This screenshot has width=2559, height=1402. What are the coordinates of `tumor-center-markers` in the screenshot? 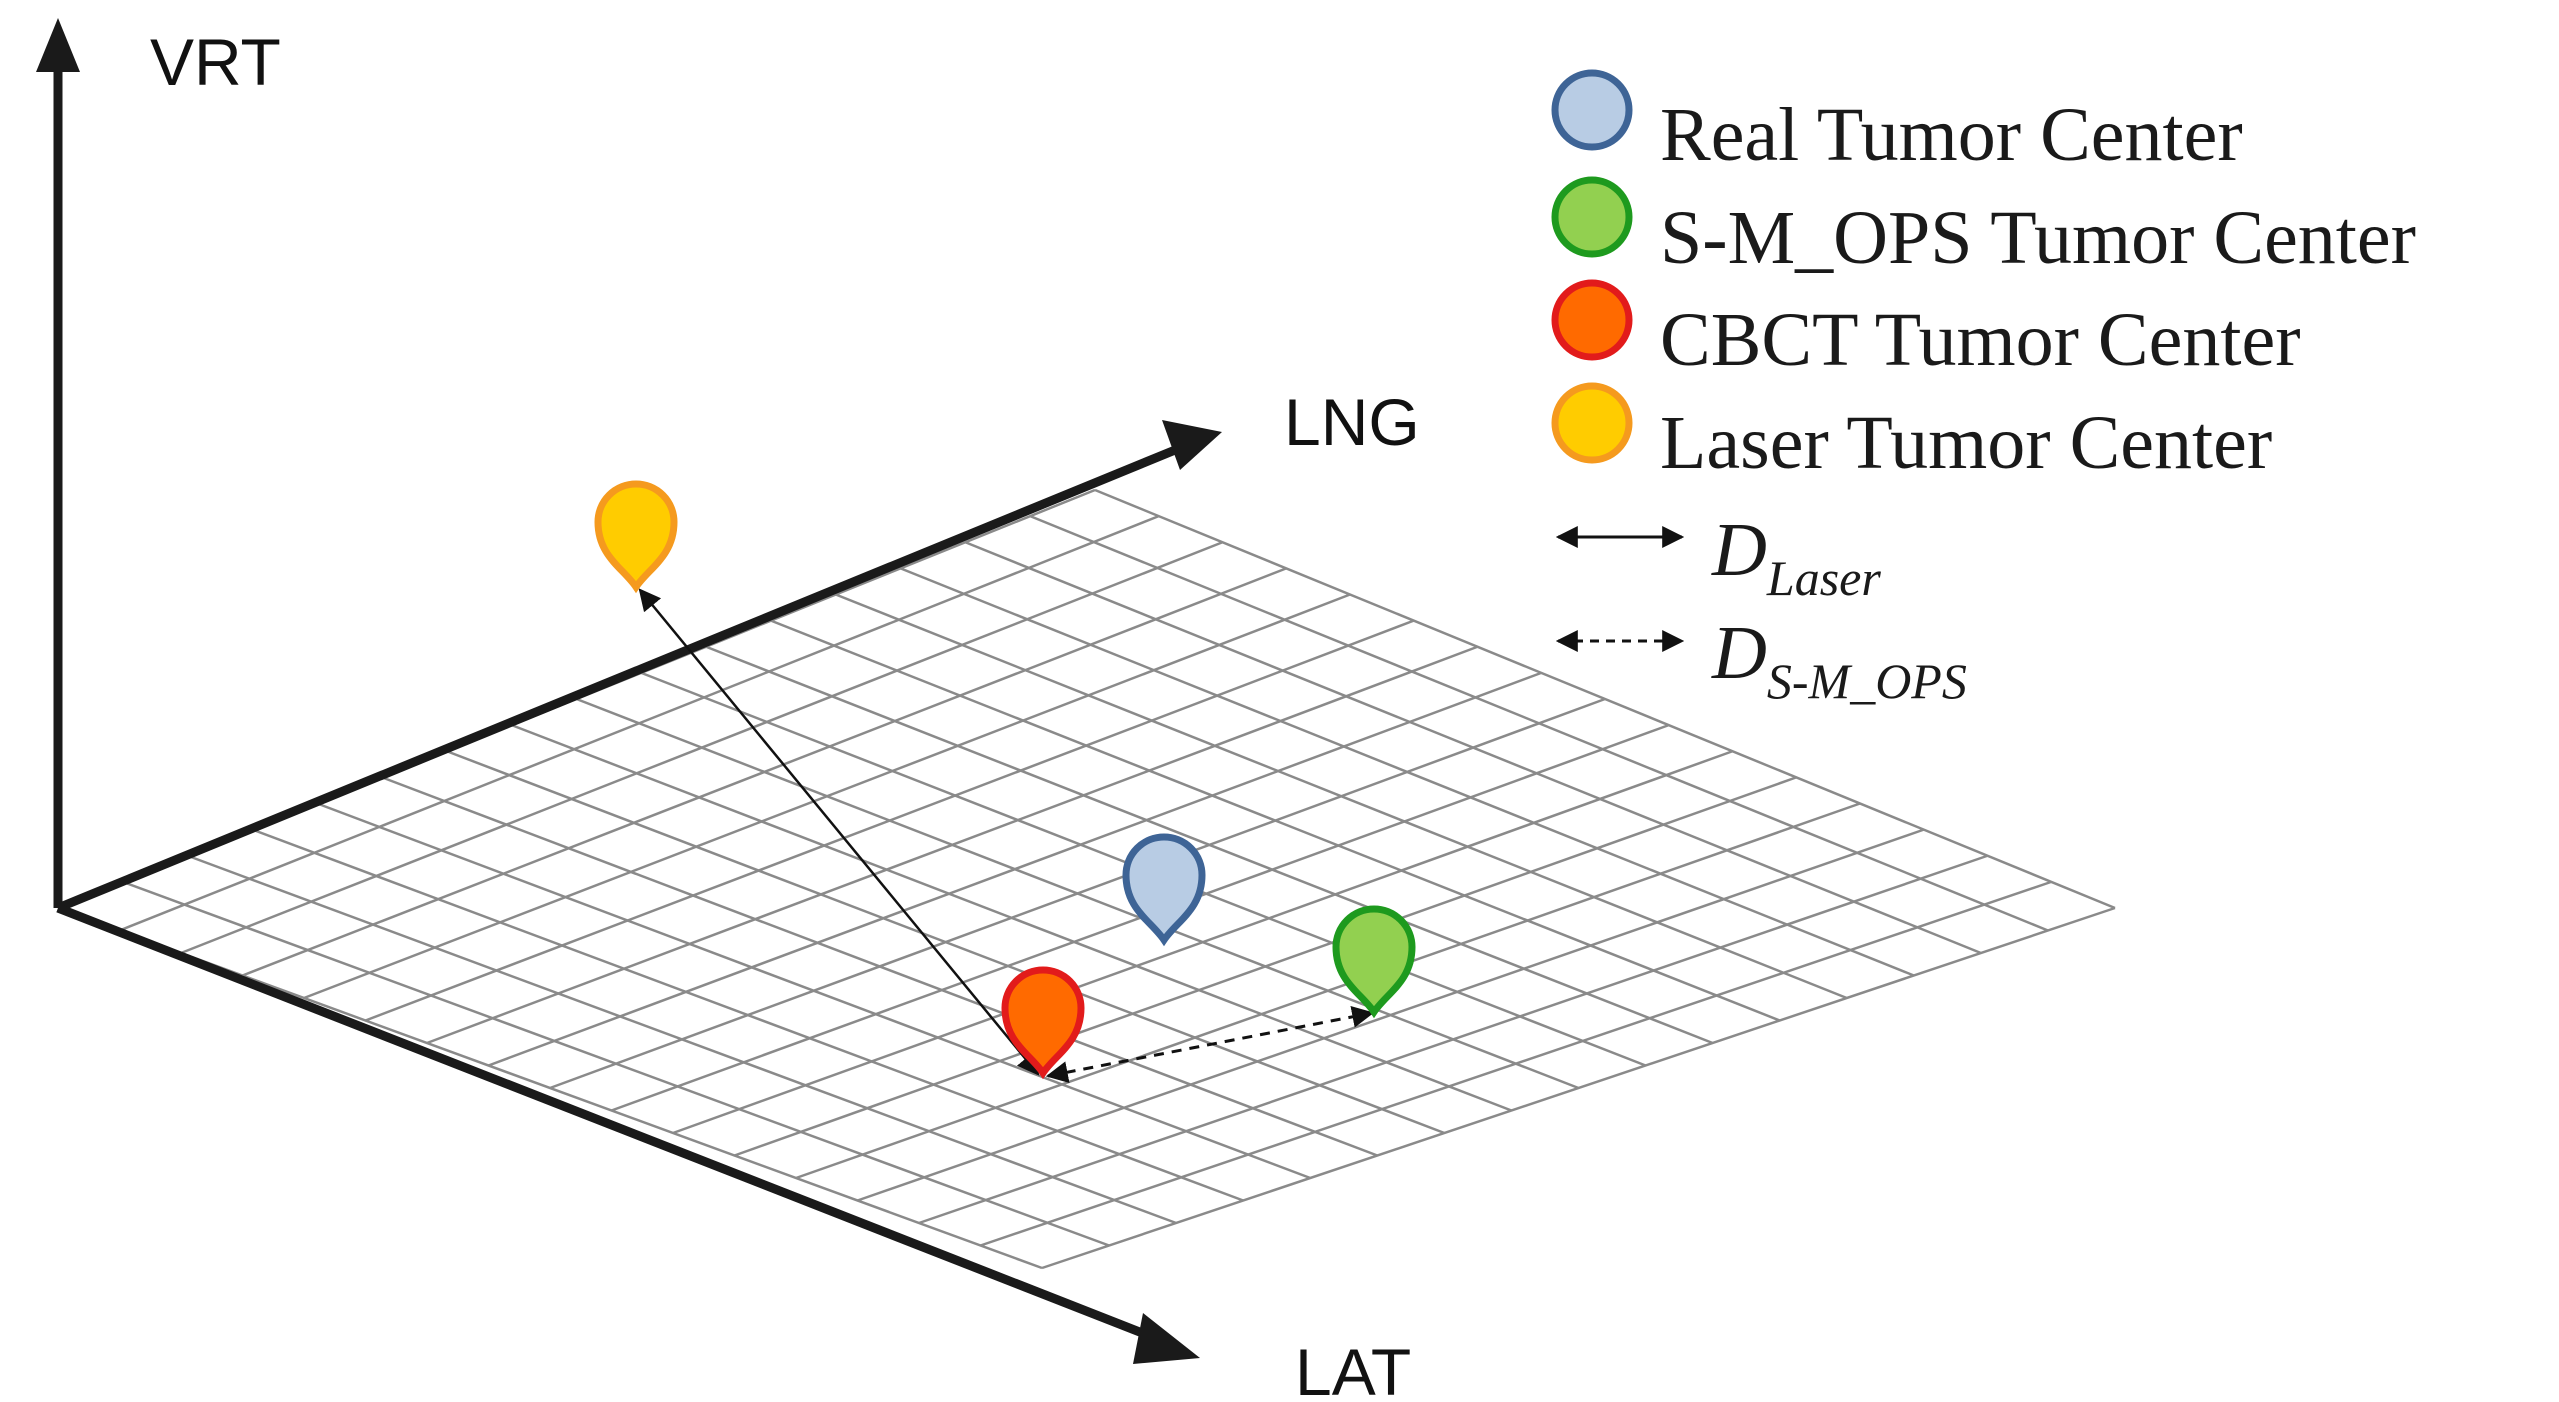 It's located at (1005, 780).